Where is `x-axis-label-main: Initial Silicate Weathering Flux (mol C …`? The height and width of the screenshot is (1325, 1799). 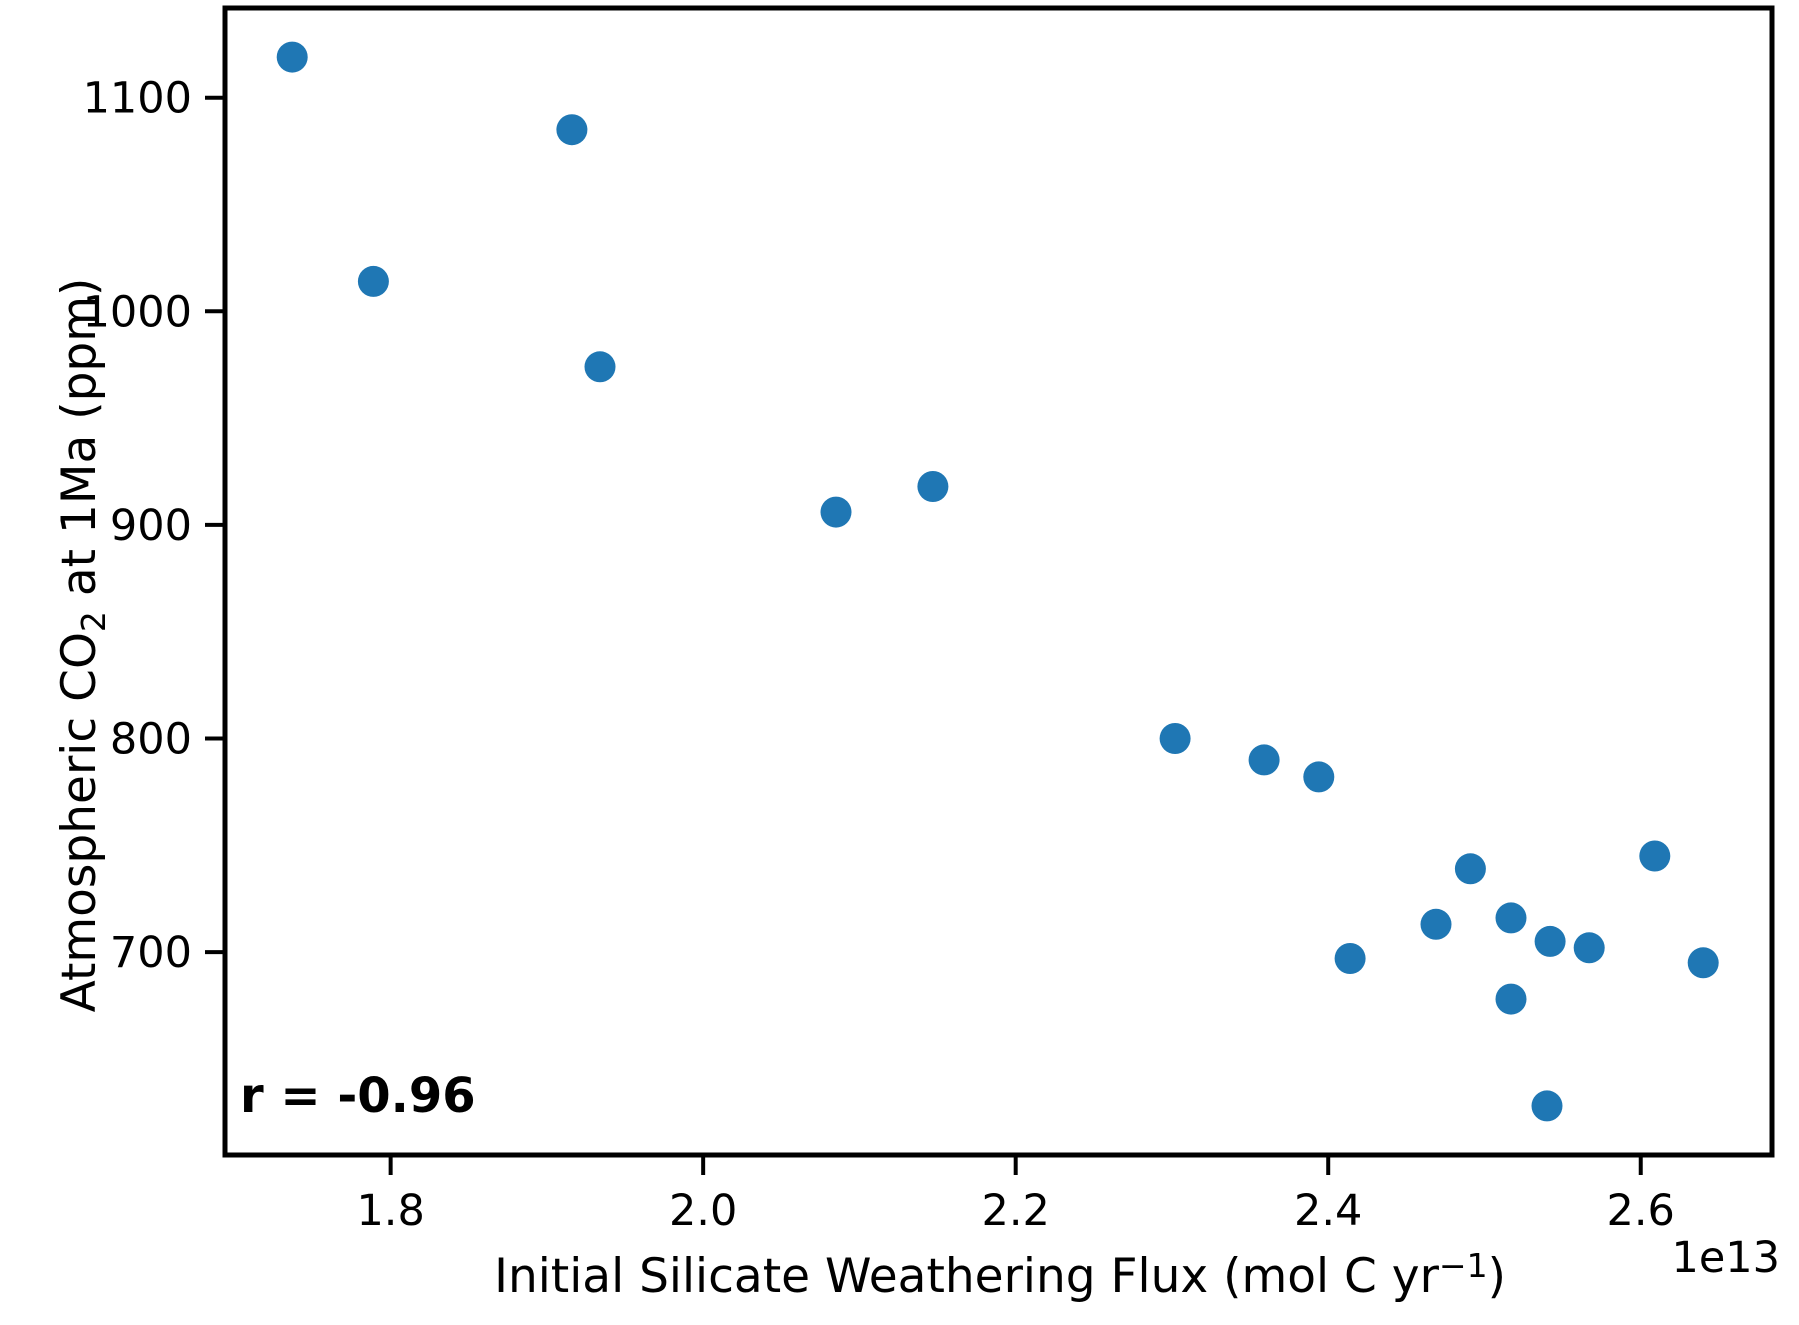
x-axis-label-main: Initial Silicate Weathering Flux (mol C … is located at coordinates (967, 1276).